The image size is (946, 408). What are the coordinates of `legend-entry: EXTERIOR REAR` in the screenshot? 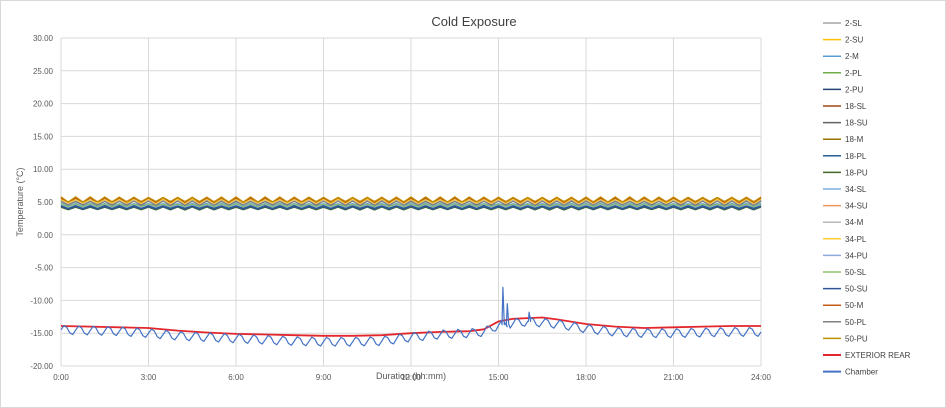 It's located at (878, 355).